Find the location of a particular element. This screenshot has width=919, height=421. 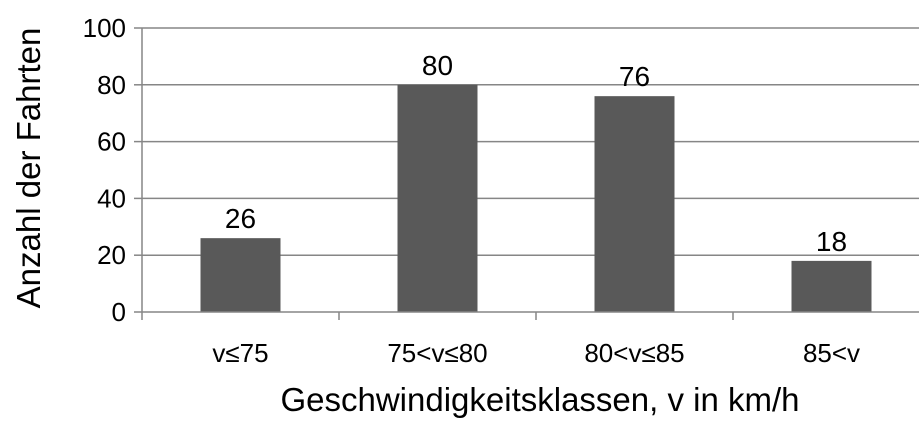

y-axis-label: Anzahl der Fahrten is located at coordinates (28, 168).